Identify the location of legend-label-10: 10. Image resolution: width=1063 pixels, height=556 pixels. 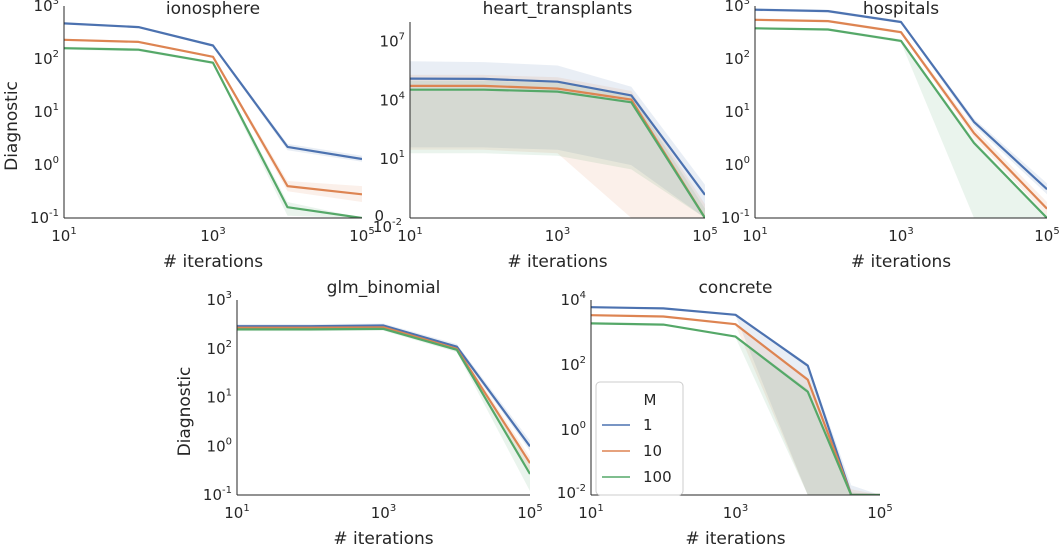
(652, 451).